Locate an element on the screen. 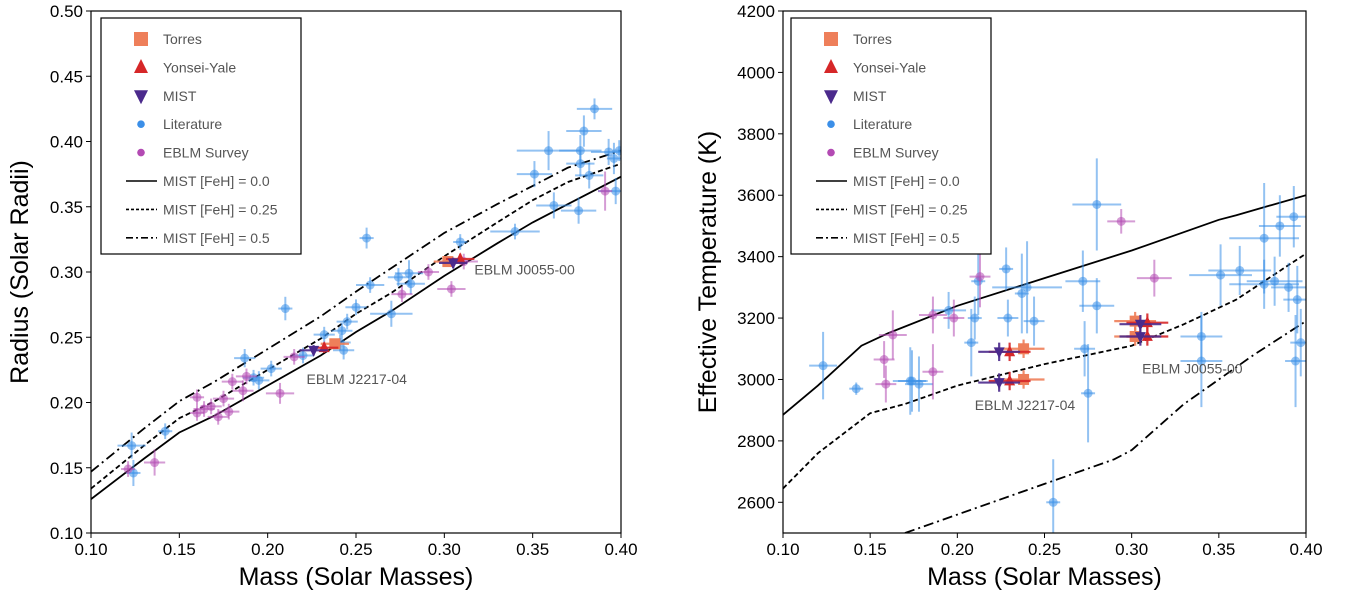  x-tick-label: 0.35 is located at coordinates (532, 549).